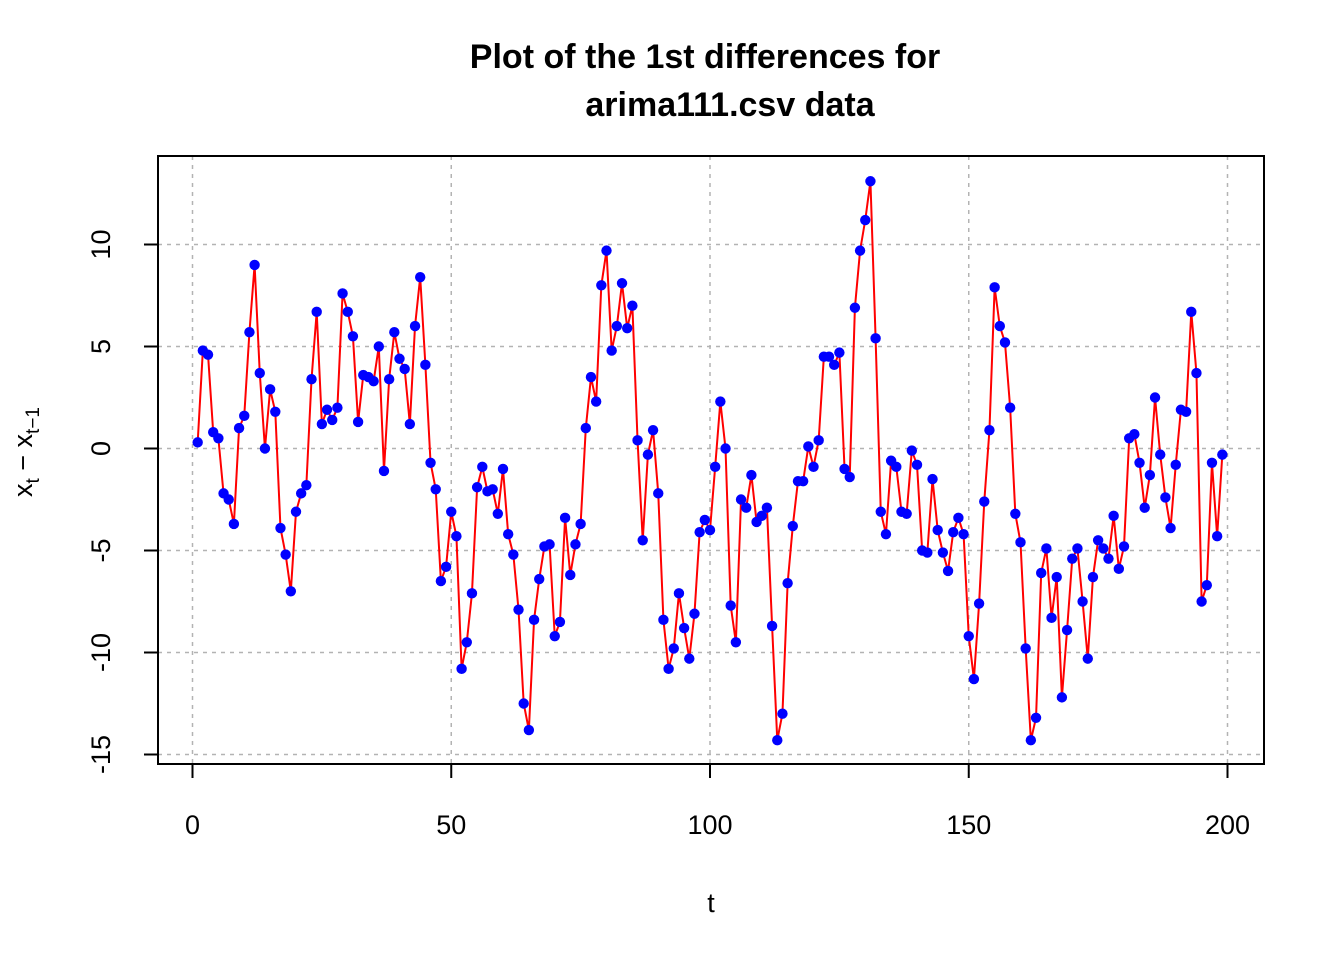 This screenshot has width=1344, height=960. What do you see at coordinates (1227, 825) in the screenshot?
I see `x-tick-label: 200` at bounding box center [1227, 825].